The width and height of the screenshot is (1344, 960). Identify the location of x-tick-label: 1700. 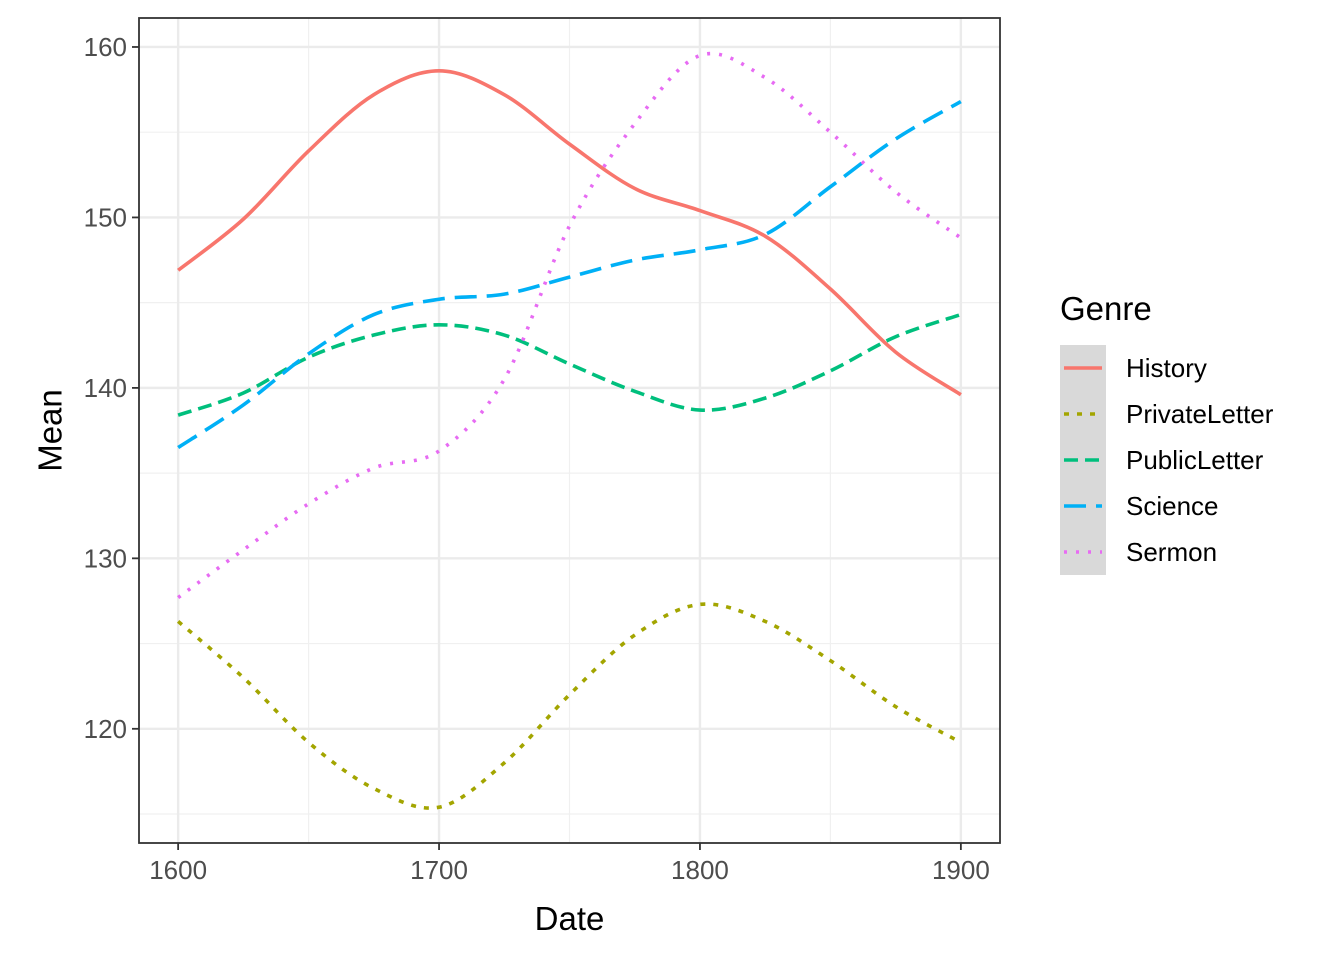
(439, 870).